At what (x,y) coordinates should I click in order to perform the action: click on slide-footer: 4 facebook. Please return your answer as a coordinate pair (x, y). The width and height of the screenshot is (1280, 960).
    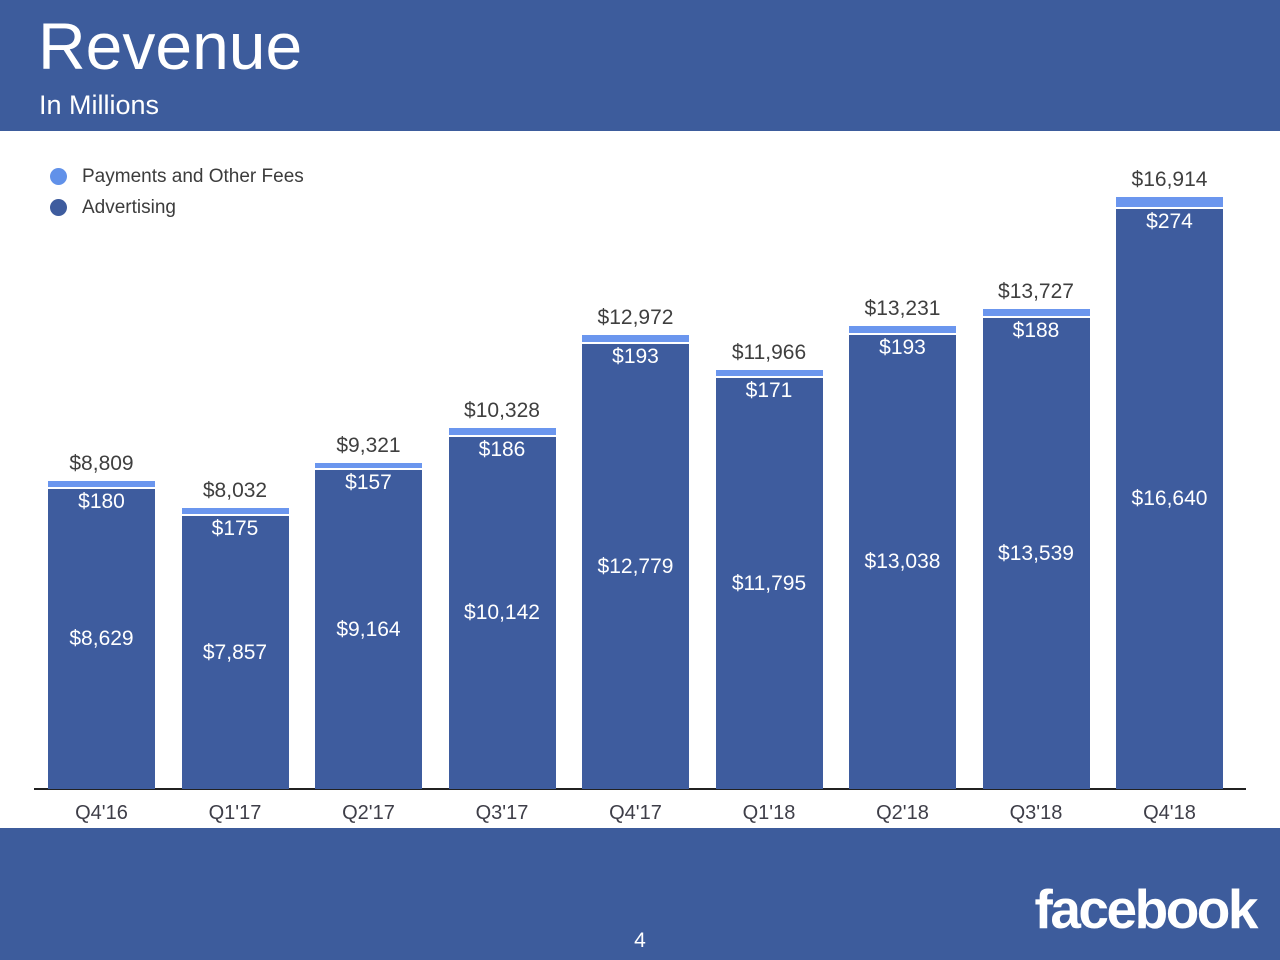
    Looking at the image, I should click on (640, 894).